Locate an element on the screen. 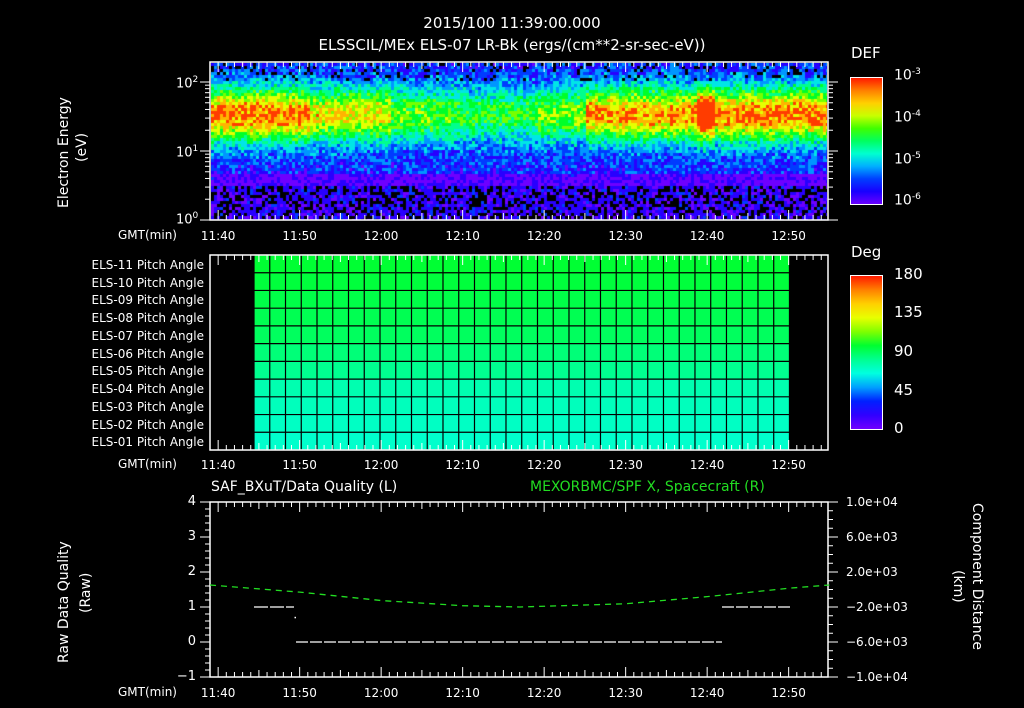 The image size is (1024, 708). energy-tick-10: 10¹ is located at coordinates (187, 152).